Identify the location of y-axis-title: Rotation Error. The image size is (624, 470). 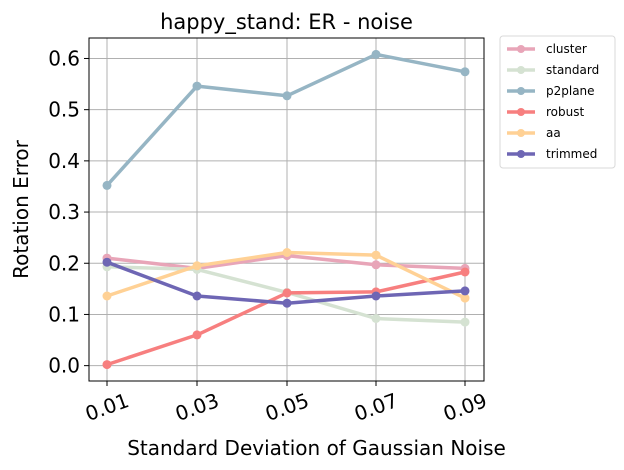
(21, 209).